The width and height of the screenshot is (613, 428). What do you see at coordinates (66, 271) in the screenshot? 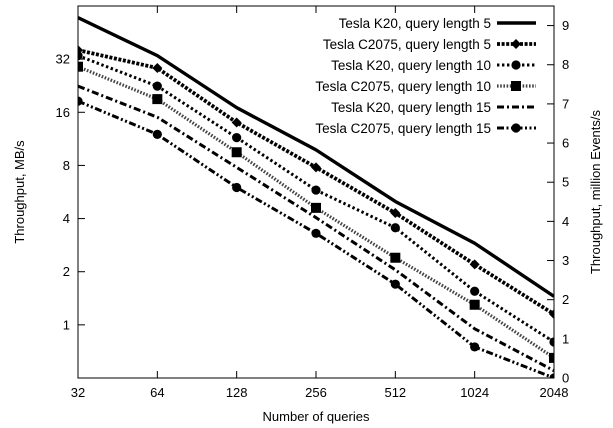
I see `y-tick-label: 2` at bounding box center [66, 271].